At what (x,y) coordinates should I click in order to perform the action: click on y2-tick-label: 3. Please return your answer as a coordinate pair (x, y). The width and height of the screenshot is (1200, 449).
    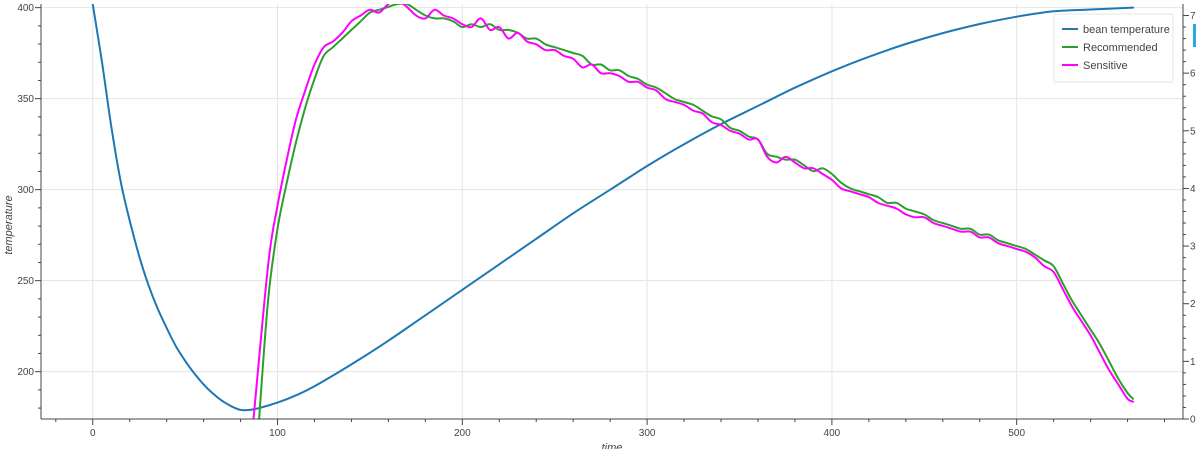
    Looking at the image, I should click on (1193, 247).